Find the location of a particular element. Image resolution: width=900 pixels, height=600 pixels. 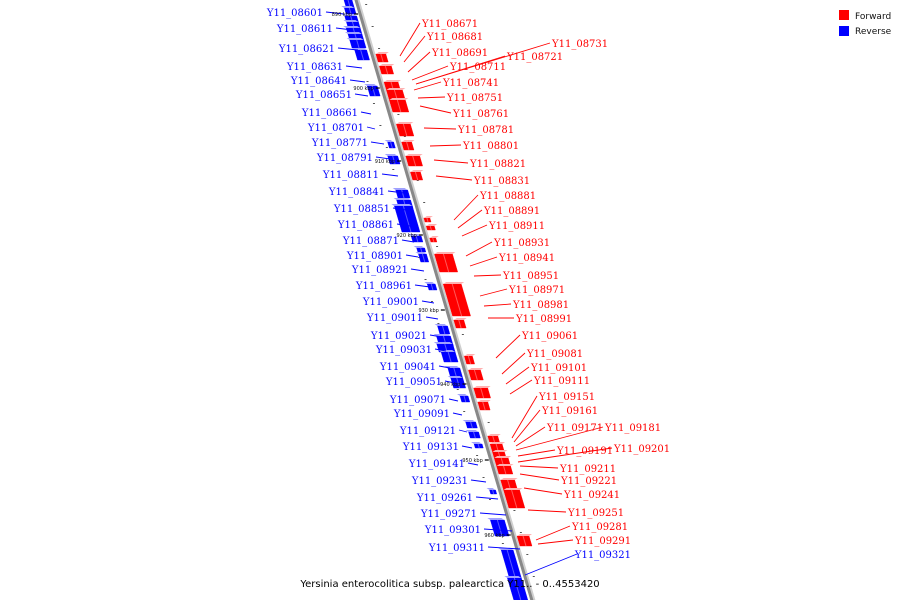

reverse-gene-label: Y11_08771 is located at coordinates (339, 143).